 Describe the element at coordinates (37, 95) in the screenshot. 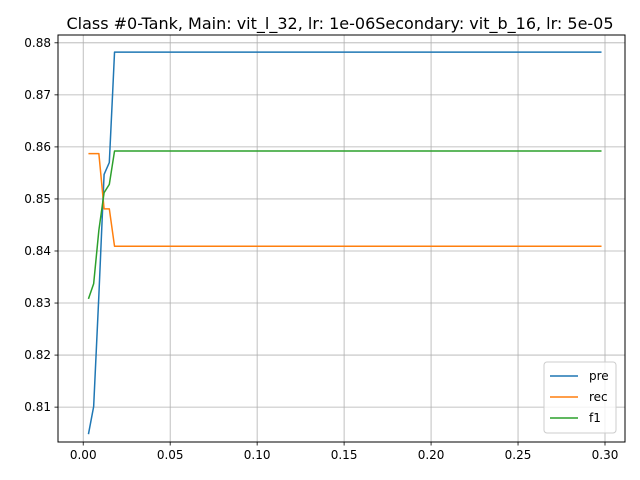

I see `y-tick-label: 0.87` at that location.